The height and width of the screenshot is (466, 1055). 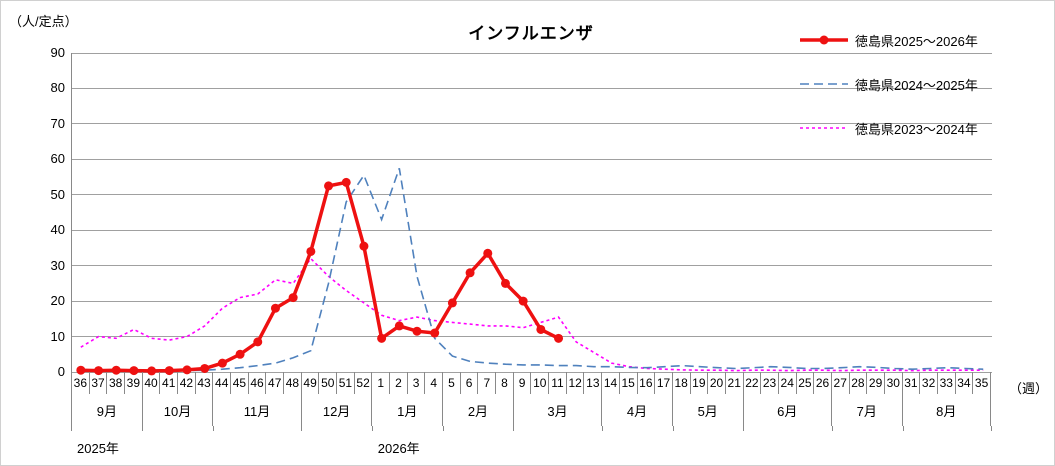 What do you see at coordinates (99, 383) in the screenshot?
I see `week-tick-label: 37` at bounding box center [99, 383].